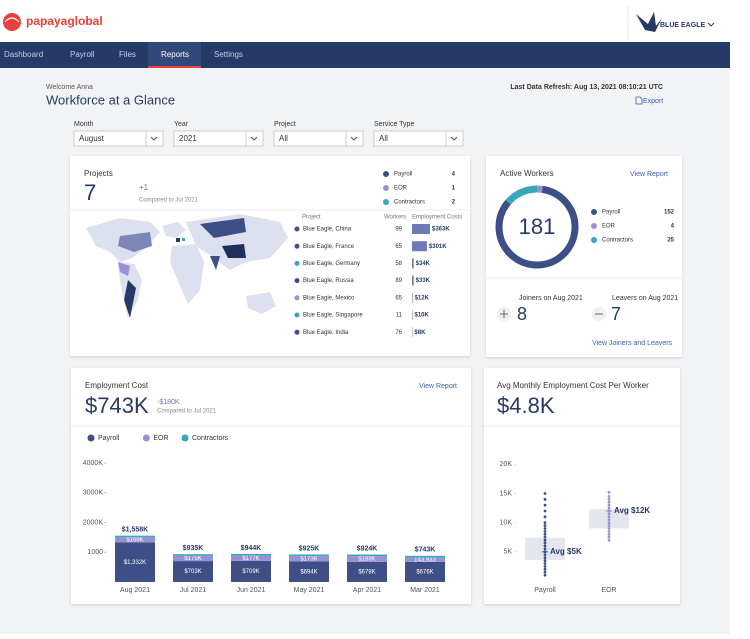  Describe the element at coordinates (398, 281) in the screenshot. I see `workers: 89` at that location.